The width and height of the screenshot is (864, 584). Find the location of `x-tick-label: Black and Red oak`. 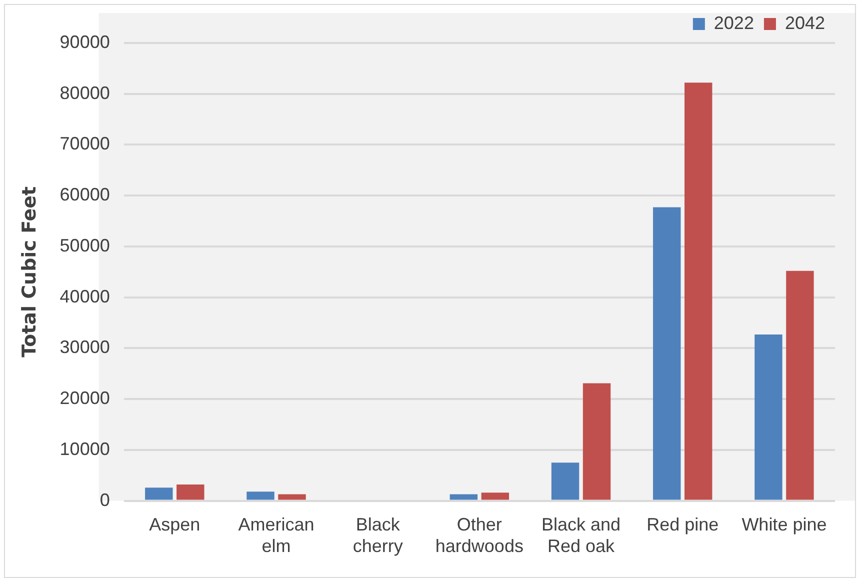

x-tick-label: Black and Red oak is located at coordinates (581, 535).